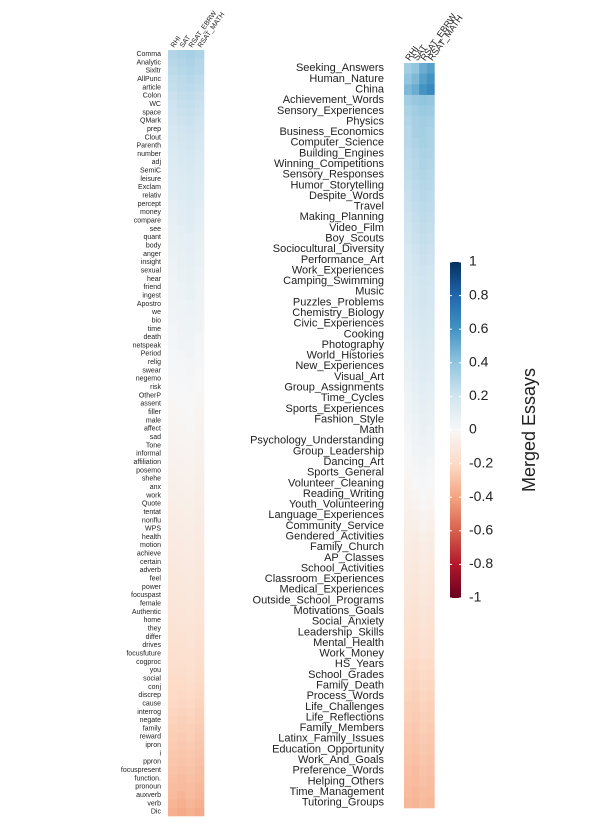  I want to click on row-label: Humor_Storytelling, so click(337, 185).